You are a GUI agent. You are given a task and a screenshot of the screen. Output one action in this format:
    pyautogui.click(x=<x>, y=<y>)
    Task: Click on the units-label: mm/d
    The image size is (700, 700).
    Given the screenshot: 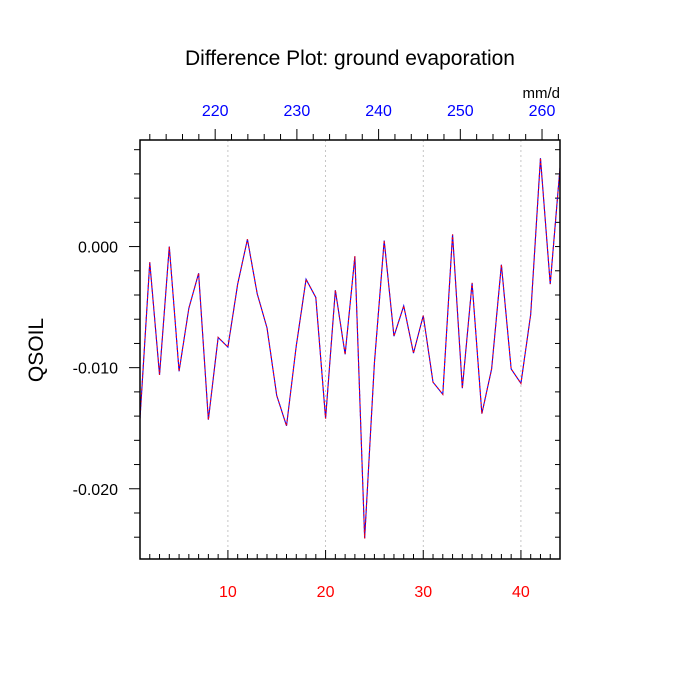 What is the action you would take?
    pyautogui.click(x=542, y=93)
    